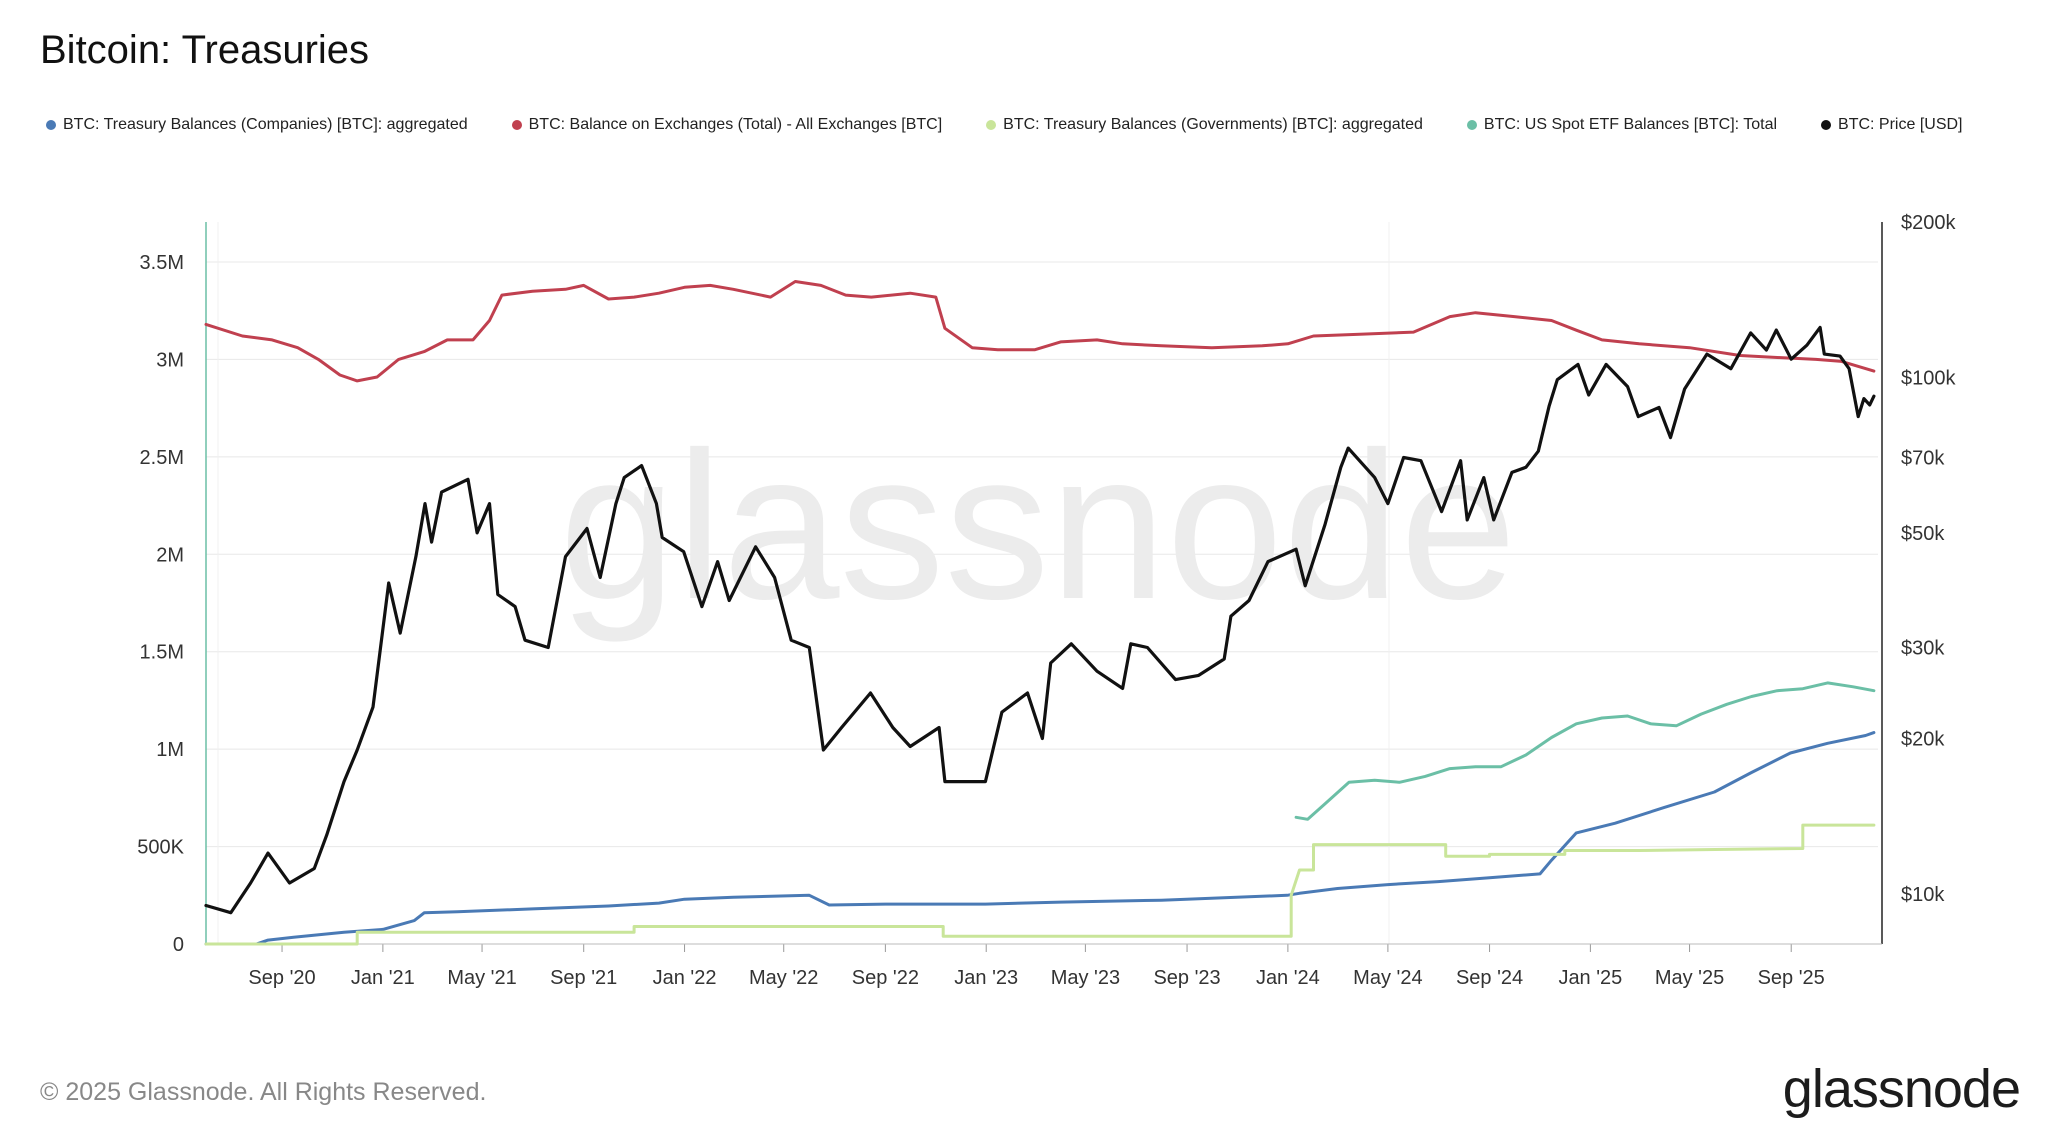 Image resolution: width=2048 pixels, height=1142 pixels. Describe the element at coordinates (1590, 978) in the screenshot. I see `x-tick-label: Jan '25` at that location.